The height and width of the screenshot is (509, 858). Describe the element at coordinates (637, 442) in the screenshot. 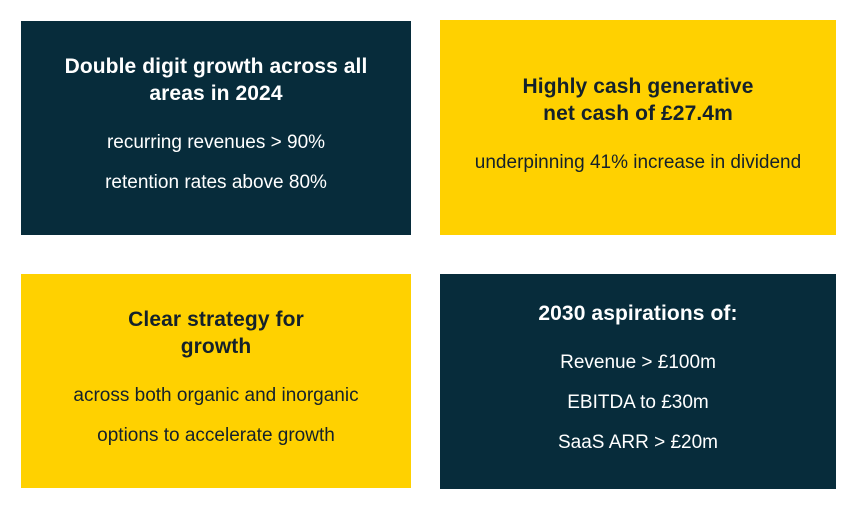

I see `card-line-saas-arr-target: SaaS ARR > £20m` at that location.